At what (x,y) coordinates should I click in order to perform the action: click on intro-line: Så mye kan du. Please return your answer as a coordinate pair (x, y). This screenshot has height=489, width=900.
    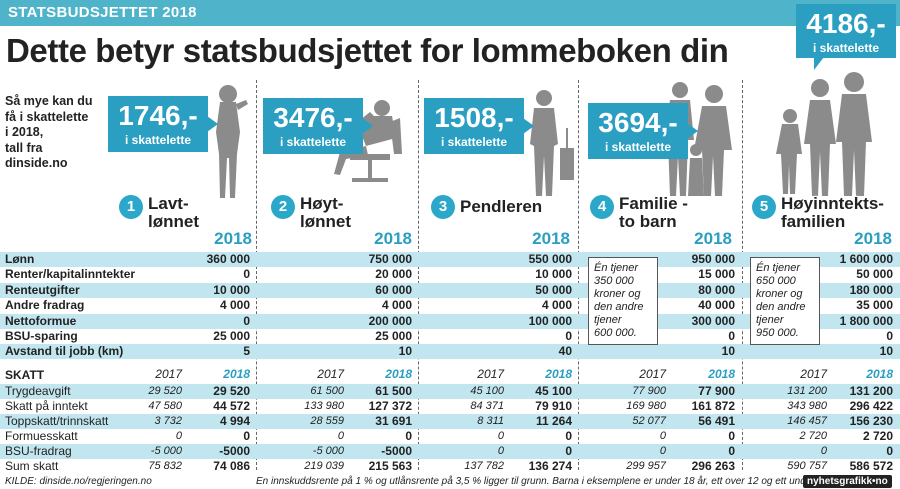
    Looking at the image, I should click on (49, 101).